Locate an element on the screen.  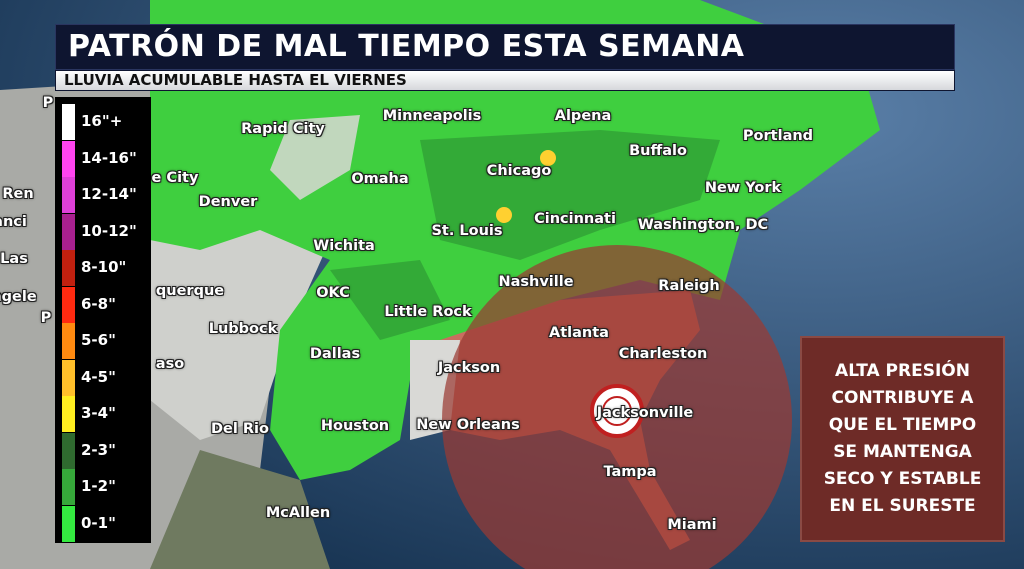
city-label: Nashville is located at coordinates (536, 282).